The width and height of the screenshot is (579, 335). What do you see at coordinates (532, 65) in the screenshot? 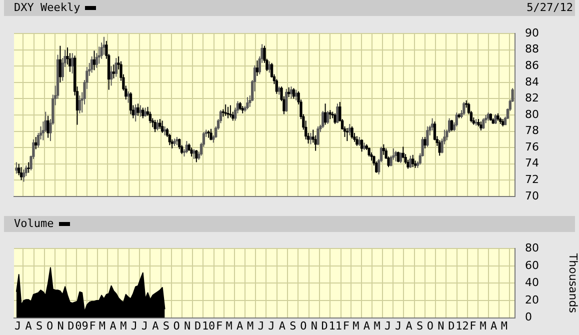
I see `y-tick-label: 86` at bounding box center [532, 65].